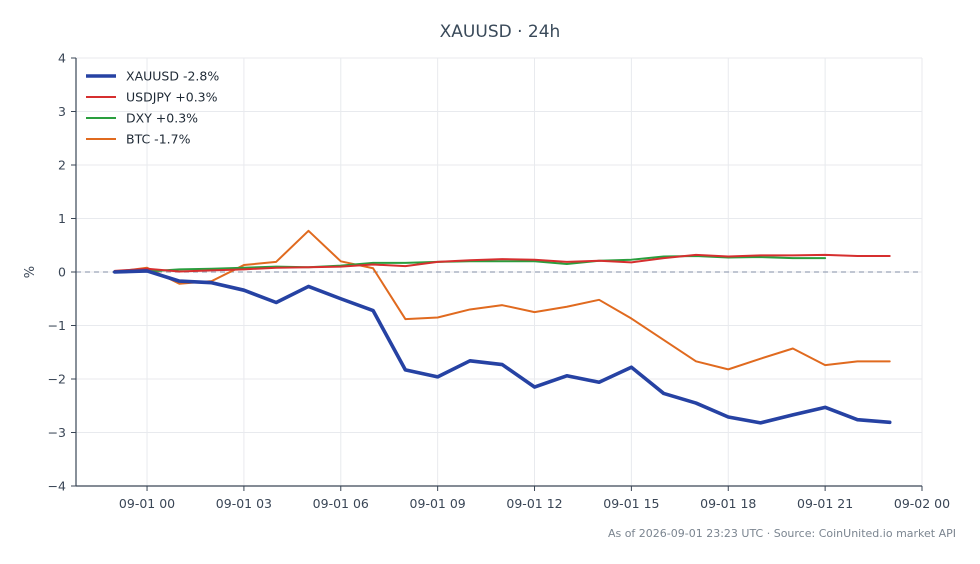 The width and height of the screenshot is (980, 564). I want to click on y-tick-label: 4, so click(62, 58).